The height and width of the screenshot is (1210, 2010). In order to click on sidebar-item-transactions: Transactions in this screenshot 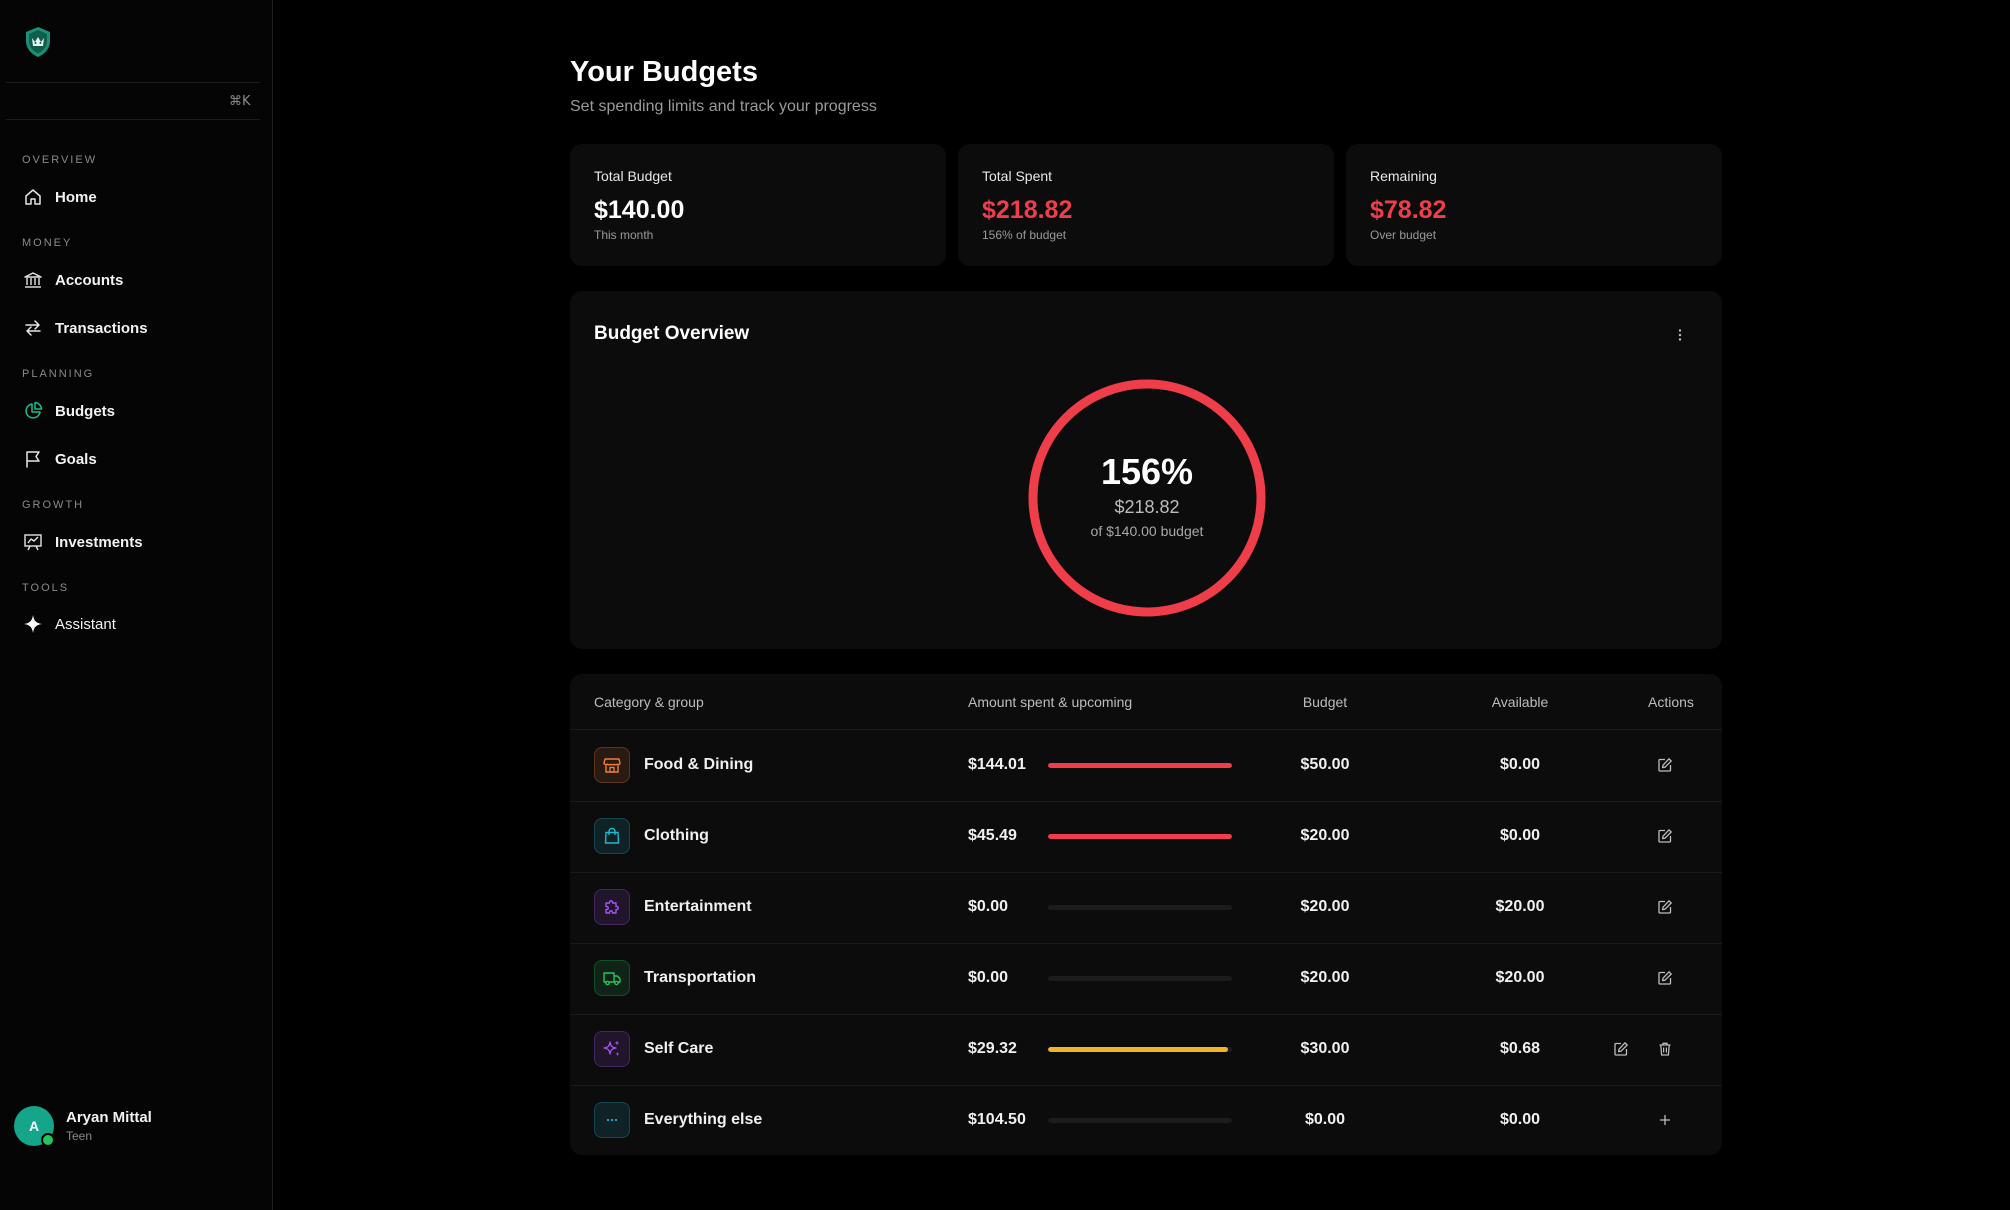, I will do `click(137, 328)`.